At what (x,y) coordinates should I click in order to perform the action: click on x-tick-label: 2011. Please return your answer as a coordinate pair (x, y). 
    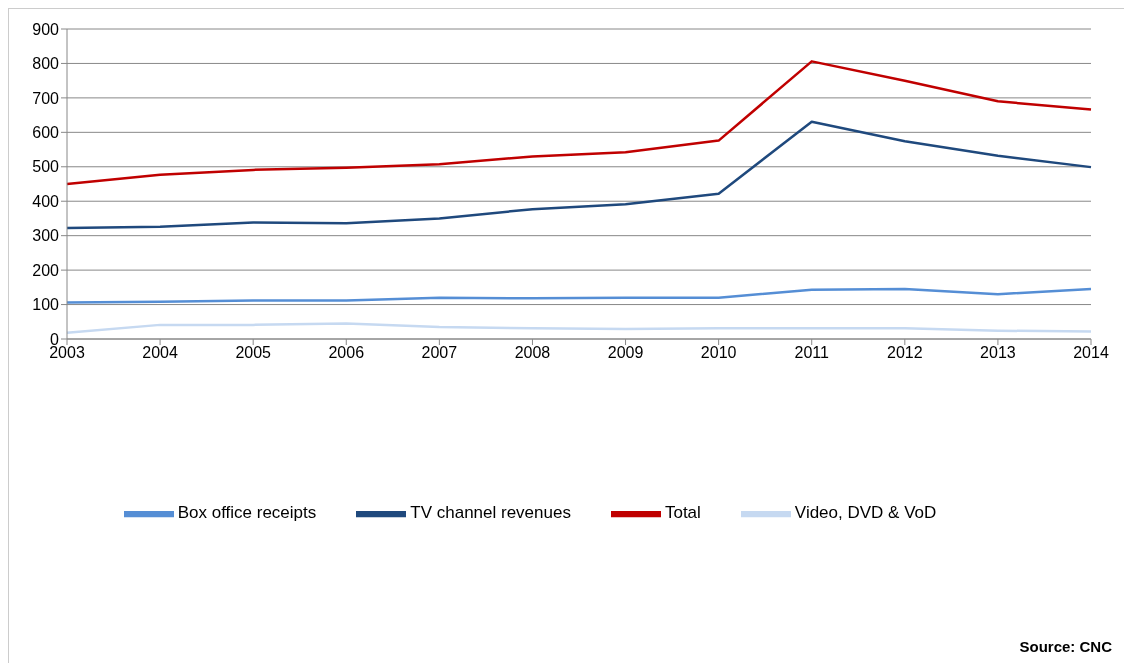
    Looking at the image, I should click on (812, 353).